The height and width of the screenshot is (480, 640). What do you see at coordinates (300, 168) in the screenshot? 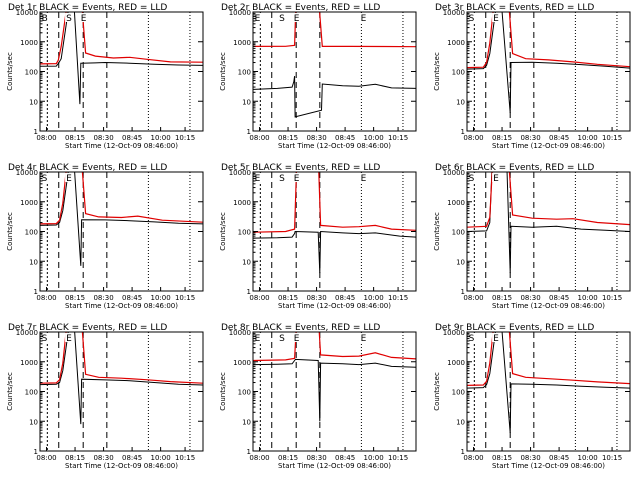
I see `panel-title: Det 5r BLACK = Events, RED = LLD` at bounding box center [300, 168].